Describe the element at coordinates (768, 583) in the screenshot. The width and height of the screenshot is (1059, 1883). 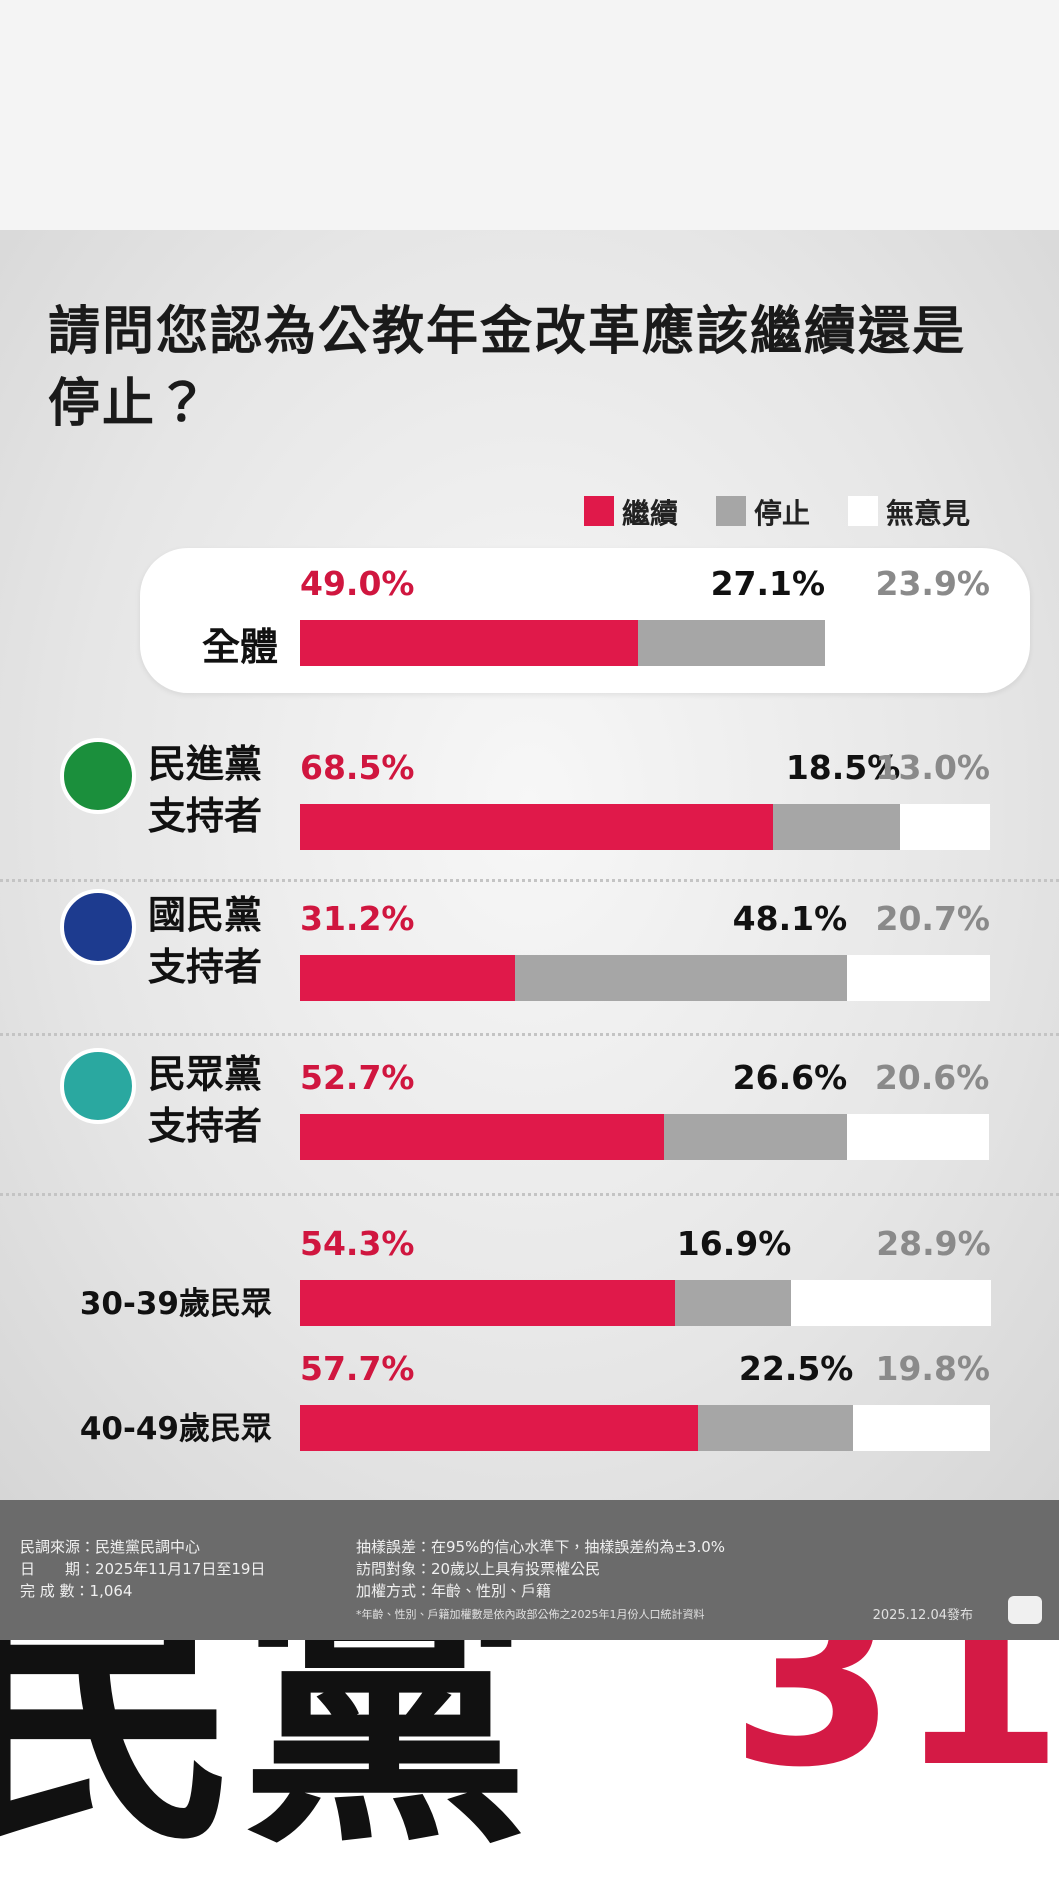
I see `value-label: 27.1%` at that location.